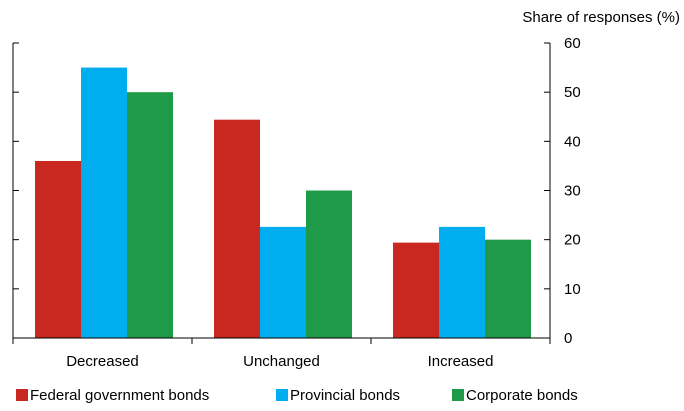  I want to click on y-axis-title: Share of responses (%), so click(601, 17).